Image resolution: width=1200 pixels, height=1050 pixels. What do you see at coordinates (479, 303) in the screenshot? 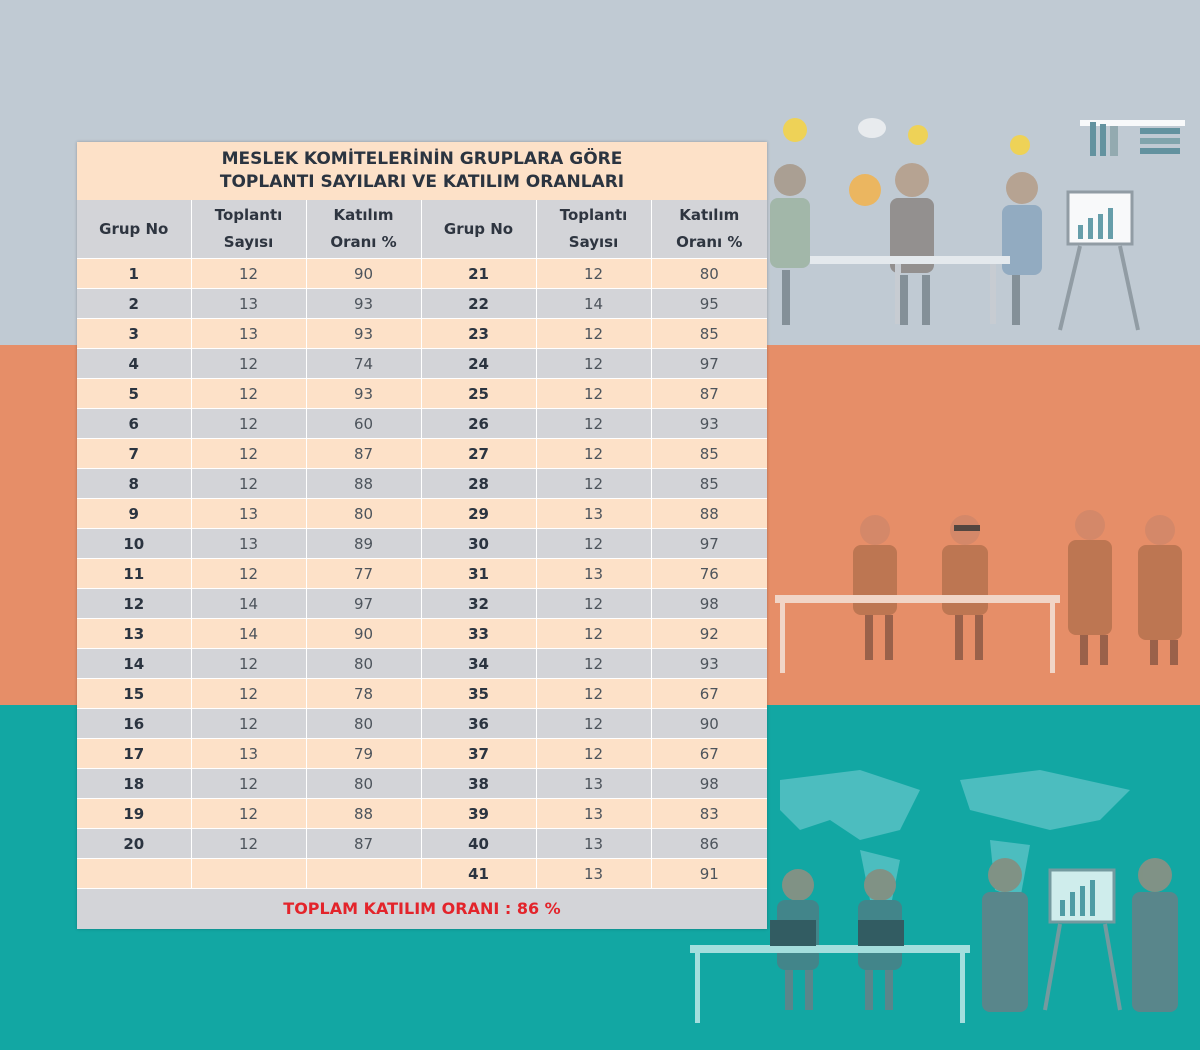
I see `grup-no-cell: 22` at bounding box center [479, 303].